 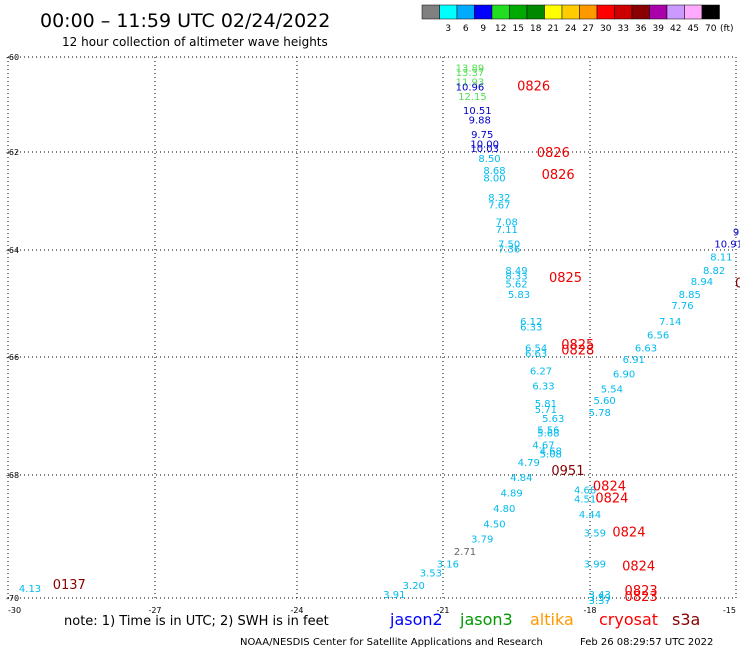 I want to click on wave-height-label: 9.88, so click(x=480, y=121).